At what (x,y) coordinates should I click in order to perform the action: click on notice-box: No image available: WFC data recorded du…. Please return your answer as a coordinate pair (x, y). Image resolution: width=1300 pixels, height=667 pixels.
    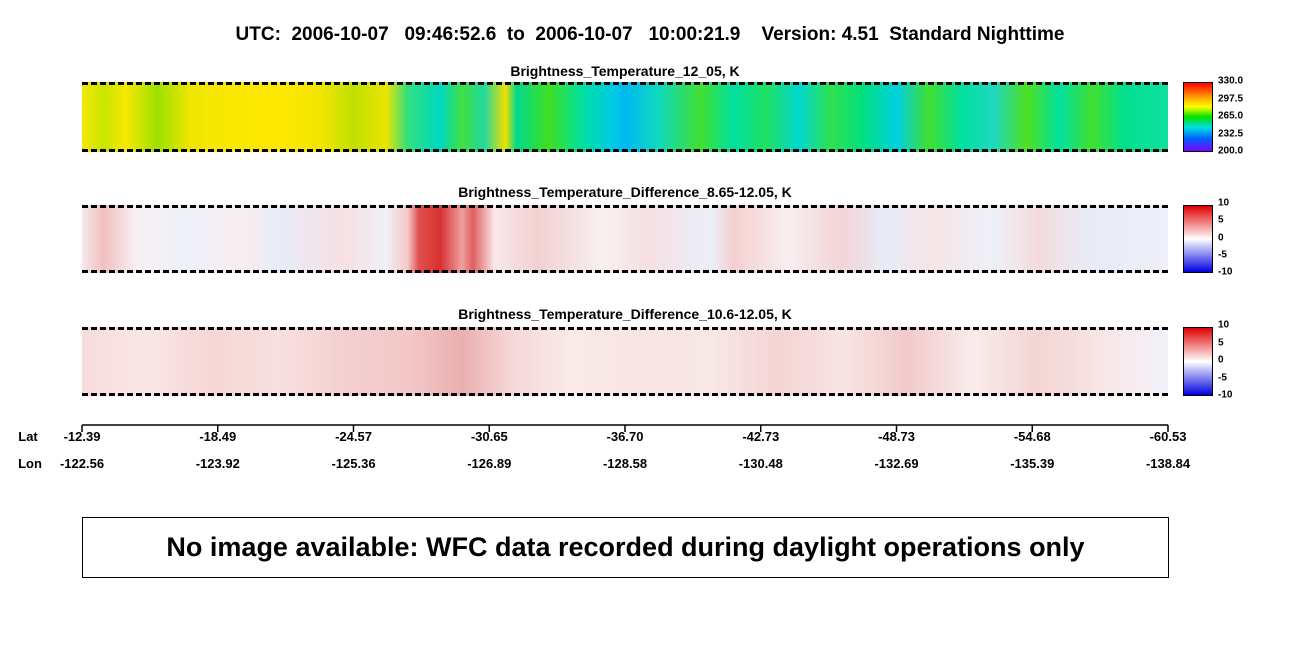
    Looking at the image, I should click on (625, 547).